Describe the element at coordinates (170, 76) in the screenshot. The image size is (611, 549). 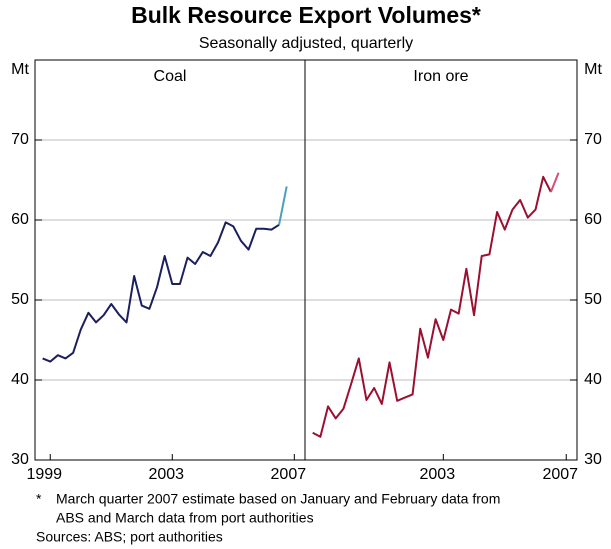
I see `panel-title: Coal` at that location.